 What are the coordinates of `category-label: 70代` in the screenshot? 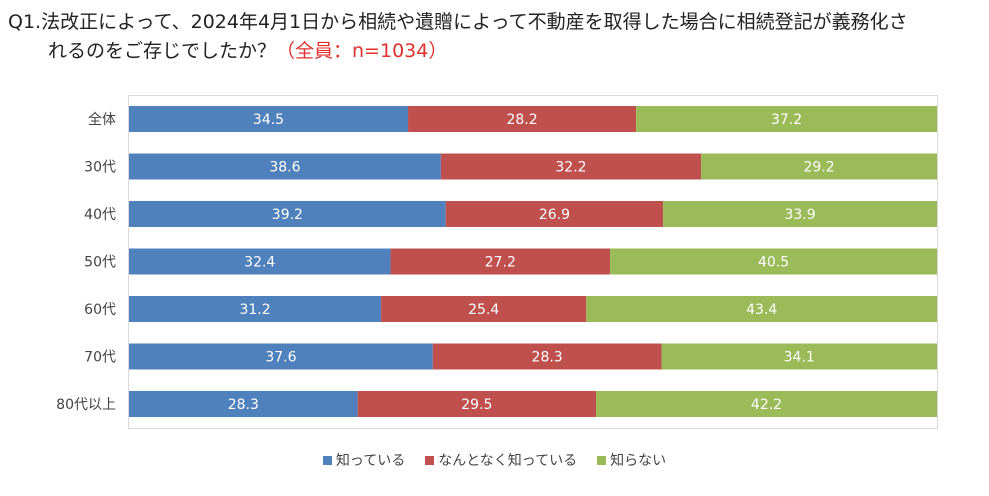 It's located at (100, 358).